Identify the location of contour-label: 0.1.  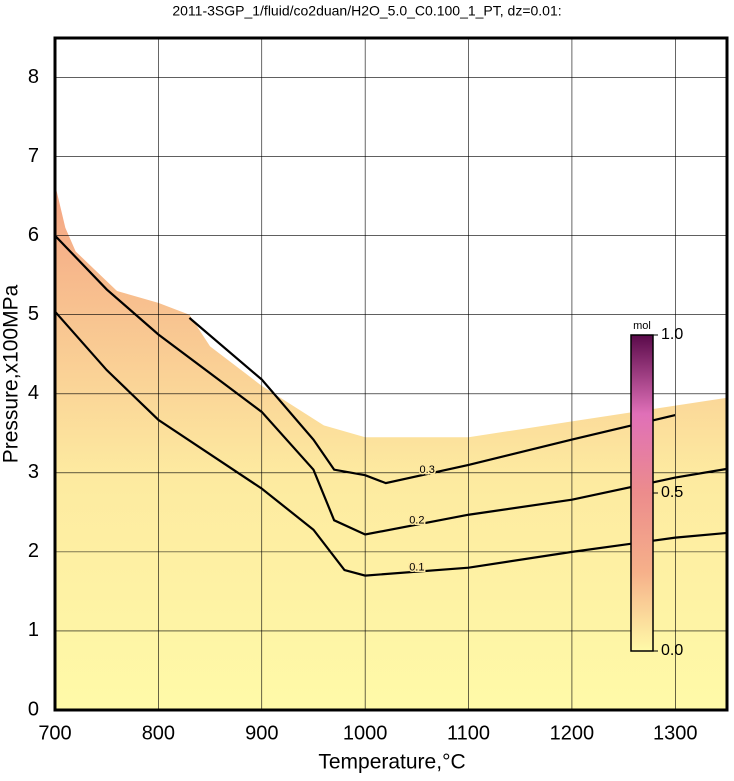
(416, 568).